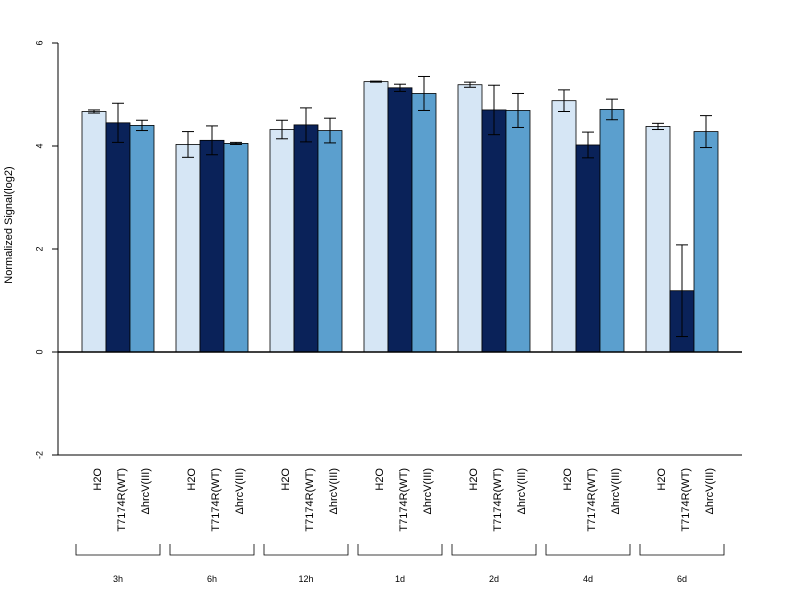 The width and height of the screenshot is (800, 600). I want to click on group-label: 3h, so click(118, 579).